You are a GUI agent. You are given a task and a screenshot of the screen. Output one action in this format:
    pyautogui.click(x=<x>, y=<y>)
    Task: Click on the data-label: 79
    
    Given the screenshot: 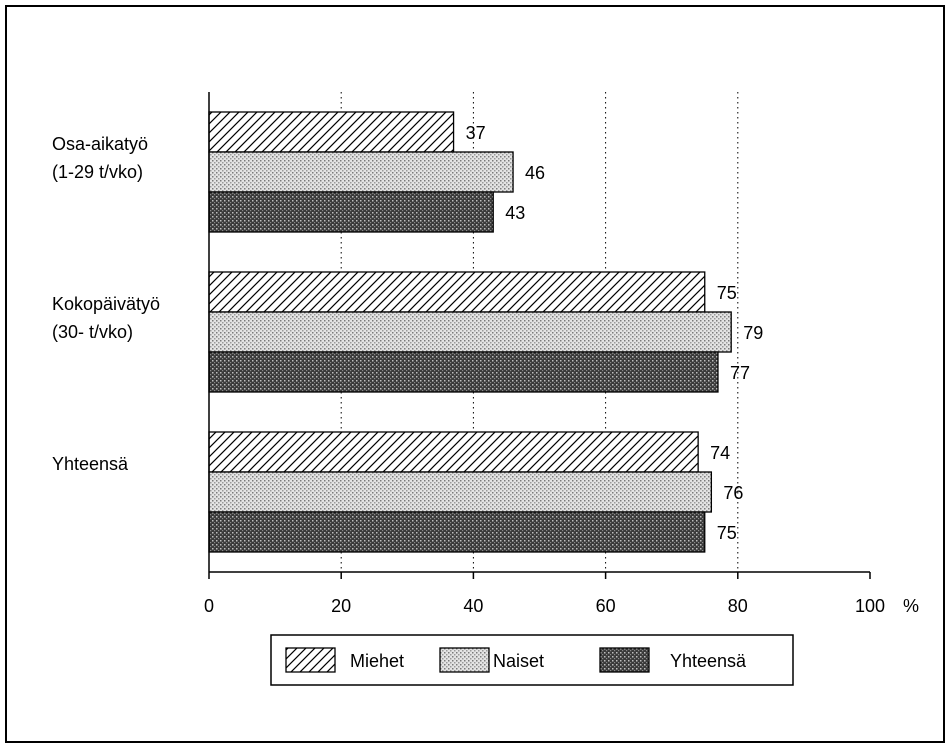 What is the action you would take?
    pyautogui.click(x=753, y=333)
    